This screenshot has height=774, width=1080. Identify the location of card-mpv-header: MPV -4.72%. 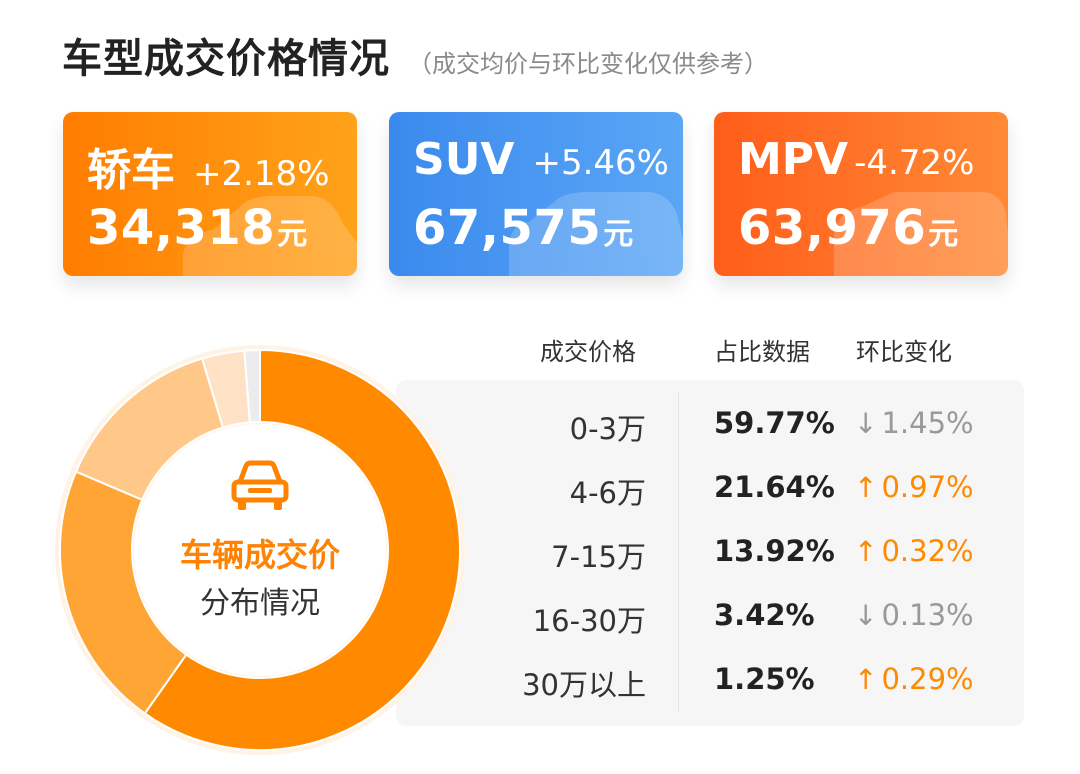
(856, 159).